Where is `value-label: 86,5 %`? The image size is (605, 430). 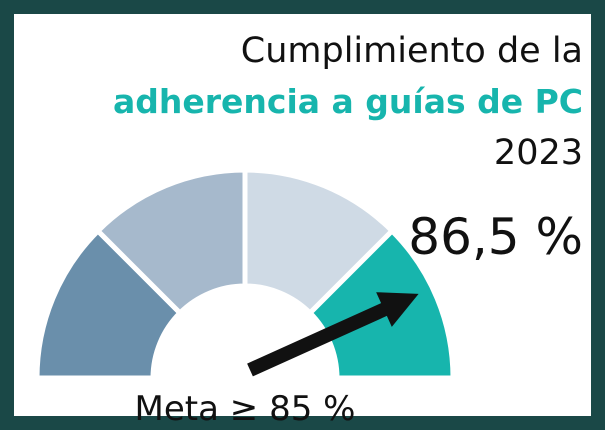 value-label: 86,5 % is located at coordinates (495, 237).